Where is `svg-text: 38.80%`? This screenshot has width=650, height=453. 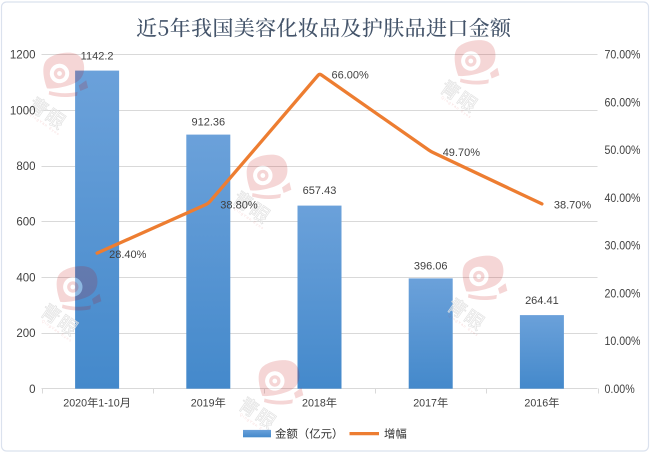
svg-text: 38.80% is located at coordinates (239, 205).